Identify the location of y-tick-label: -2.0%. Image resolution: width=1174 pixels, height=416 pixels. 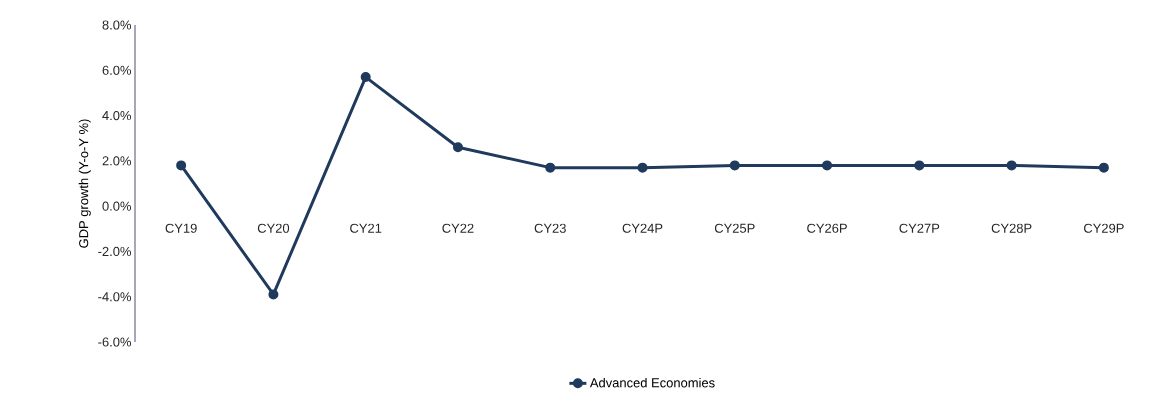
(115, 251).